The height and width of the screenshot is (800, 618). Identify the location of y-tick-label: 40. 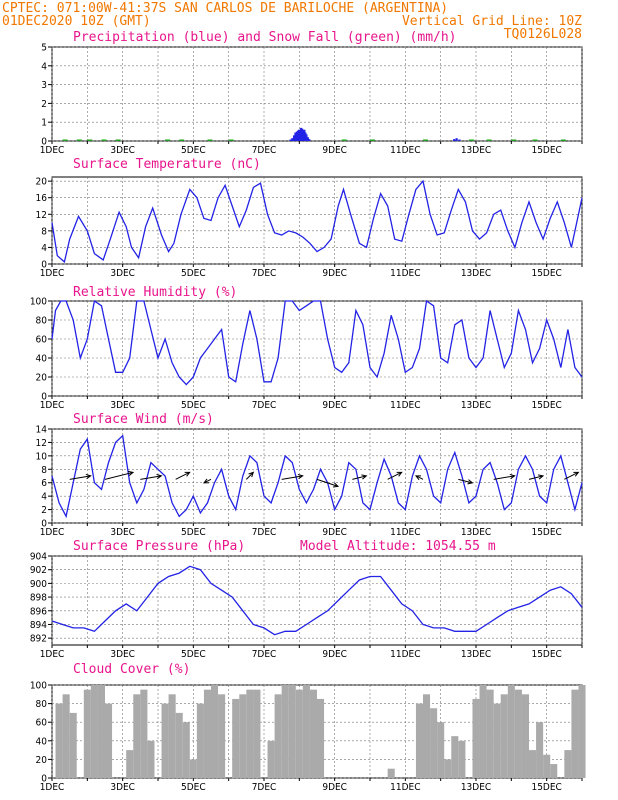
(42, 359).